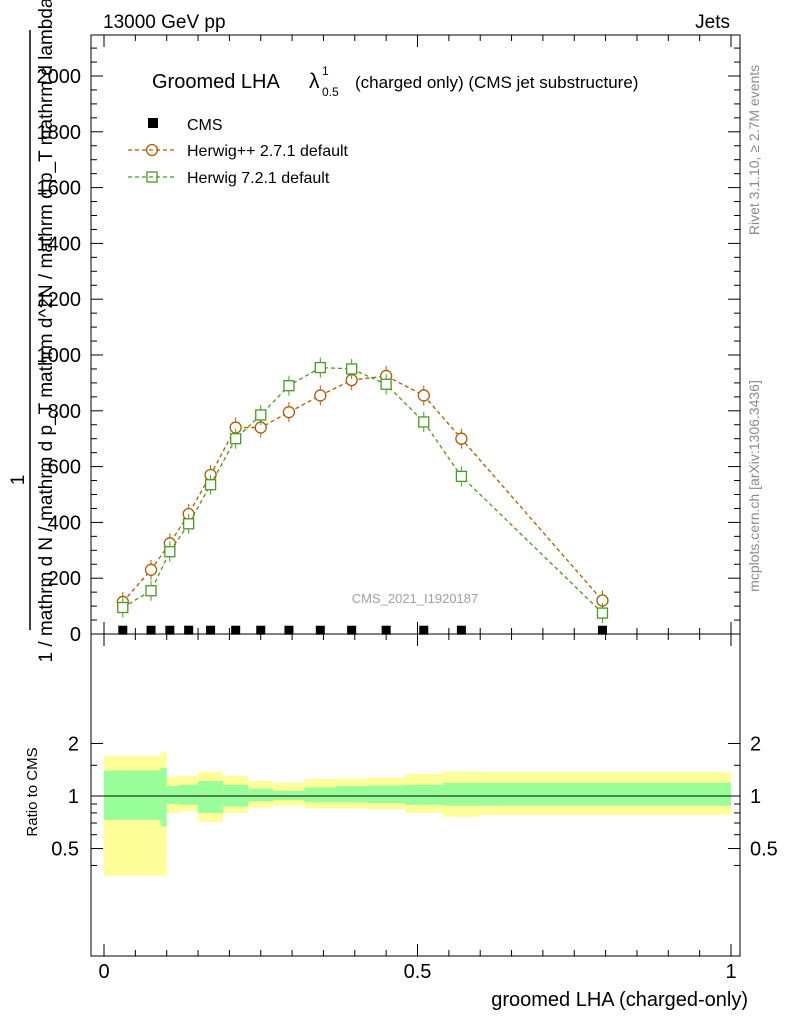 The height and width of the screenshot is (1024, 786). Describe the element at coordinates (730, 972) in the screenshot. I see `x-tick-label: 1` at that location.